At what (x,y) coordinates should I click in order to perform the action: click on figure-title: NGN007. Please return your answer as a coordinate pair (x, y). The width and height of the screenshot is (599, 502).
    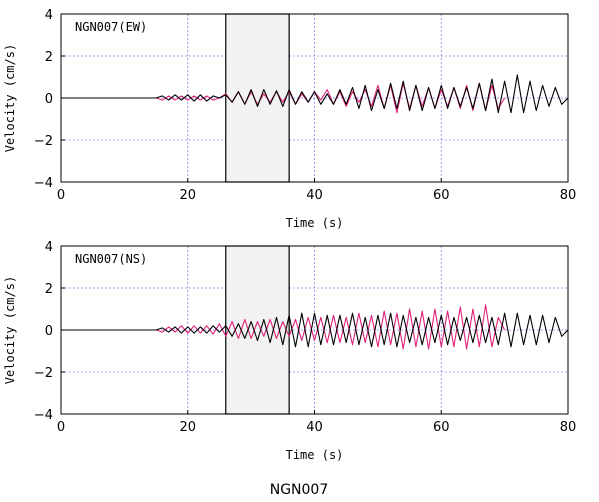
    Looking at the image, I should click on (299, 490).